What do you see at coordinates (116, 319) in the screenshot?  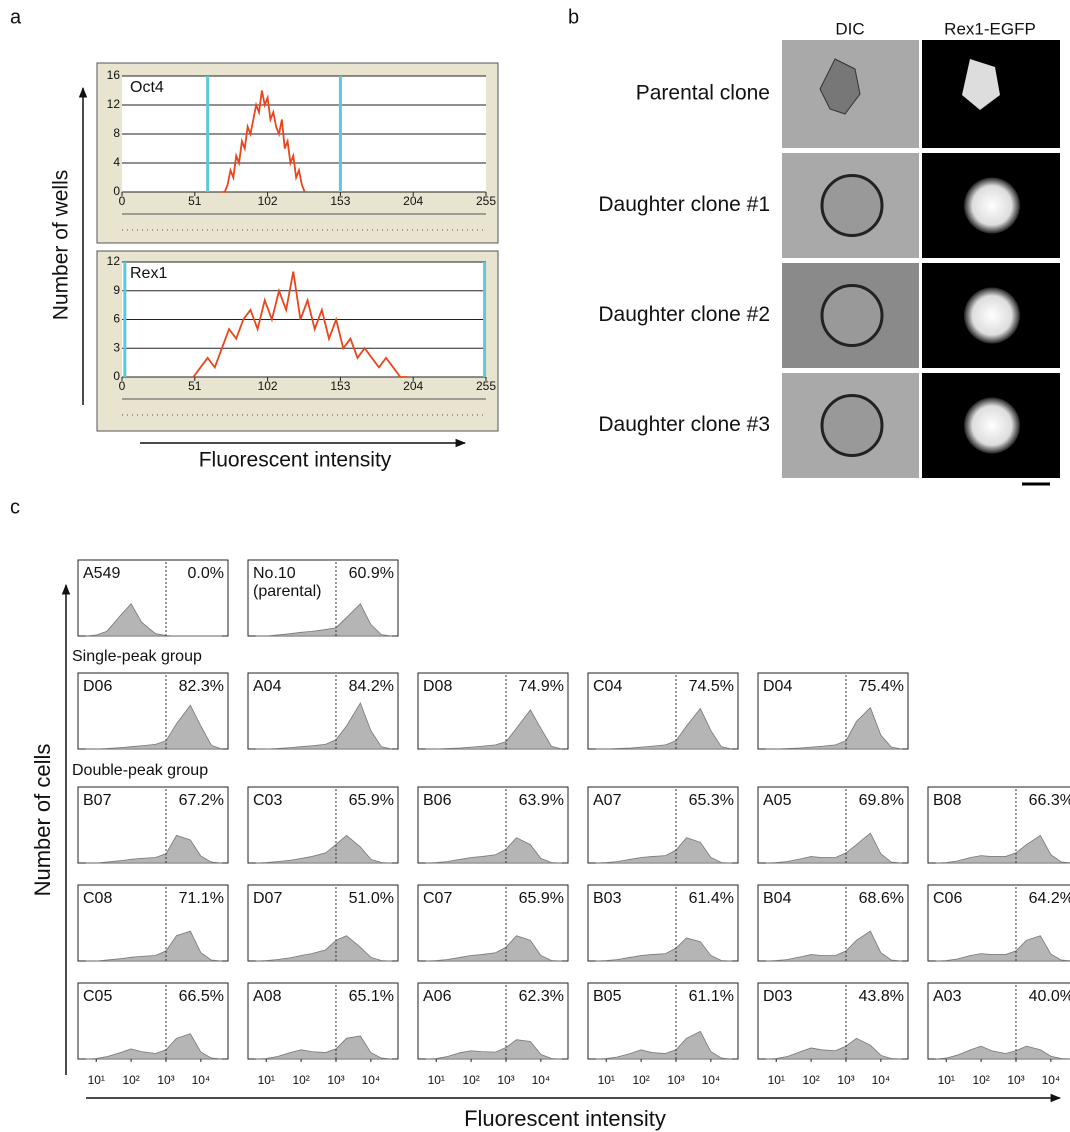 I see `y-tick-label: 6` at bounding box center [116, 319].